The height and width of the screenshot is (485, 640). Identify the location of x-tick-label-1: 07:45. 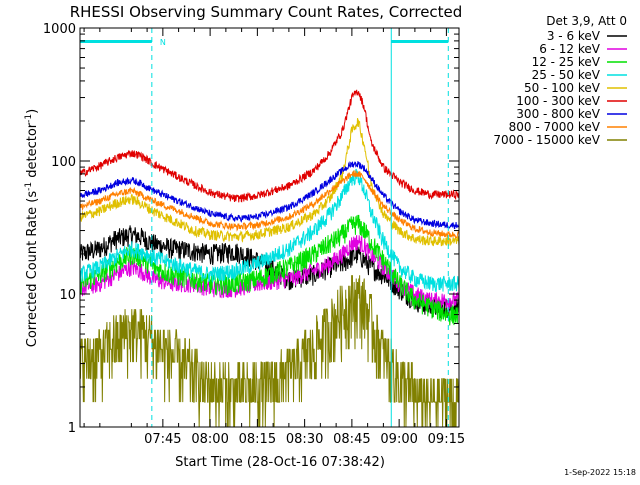
(162, 439).